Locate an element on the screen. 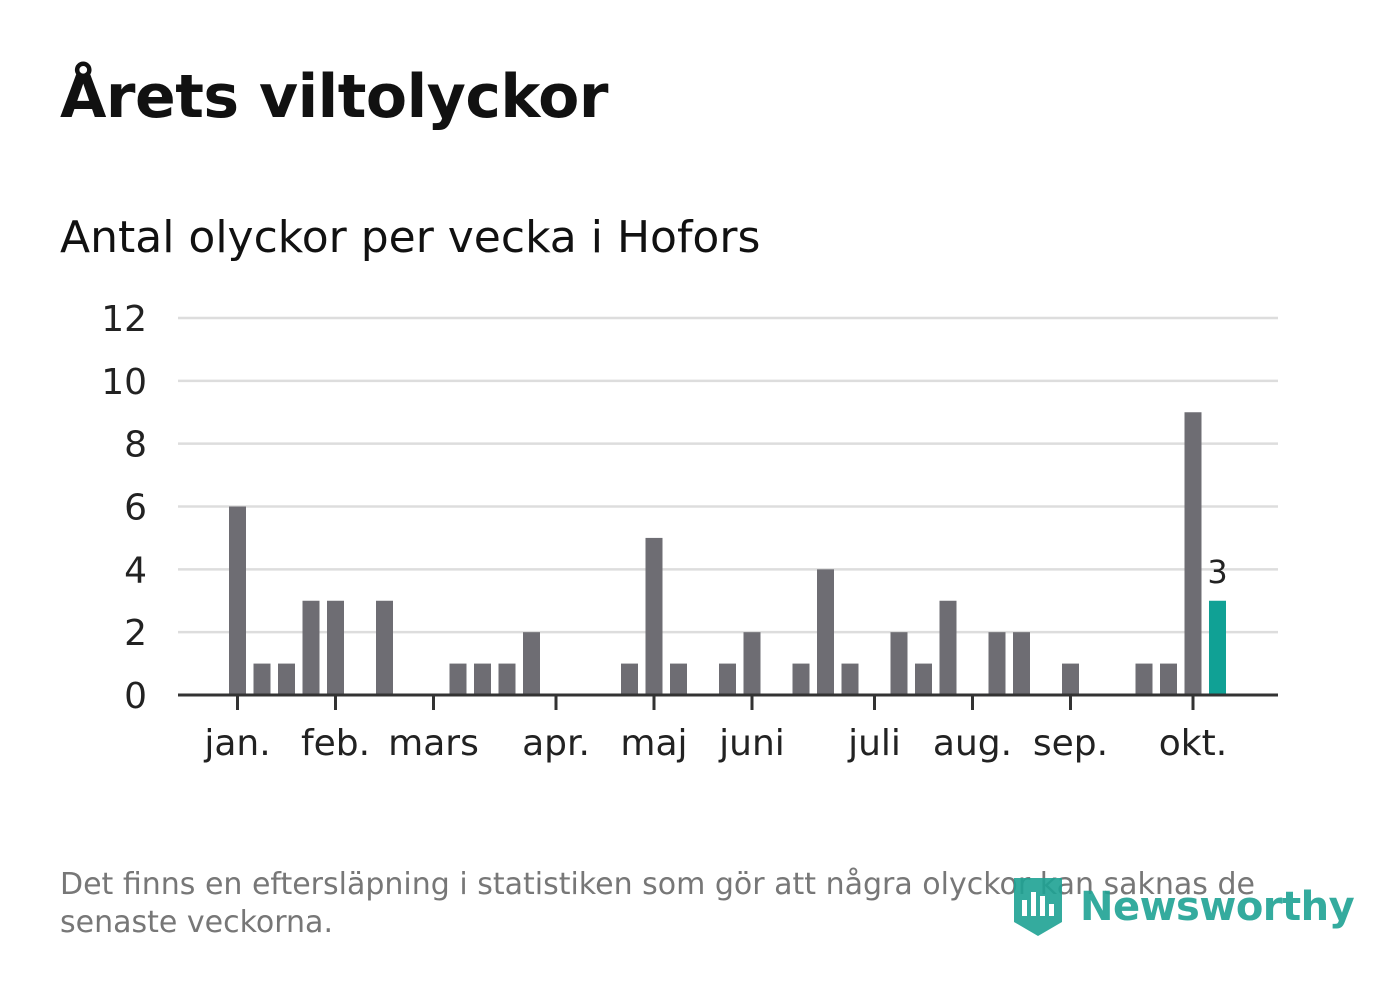  y-tick-label: 8 is located at coordinates (135, 445).